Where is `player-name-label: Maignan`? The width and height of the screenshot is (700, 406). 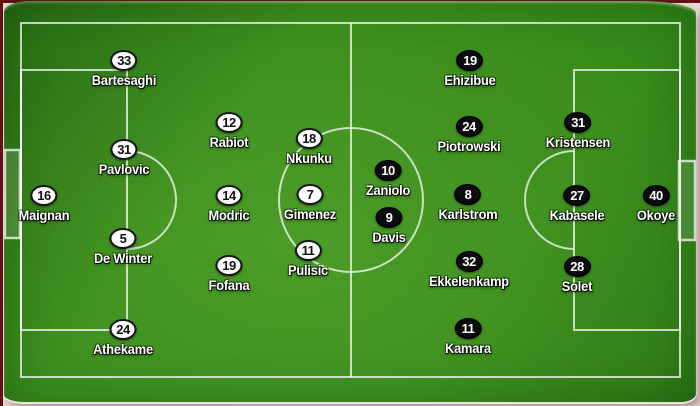
player-name-label: Maignan is located at coordinates (44, 215).